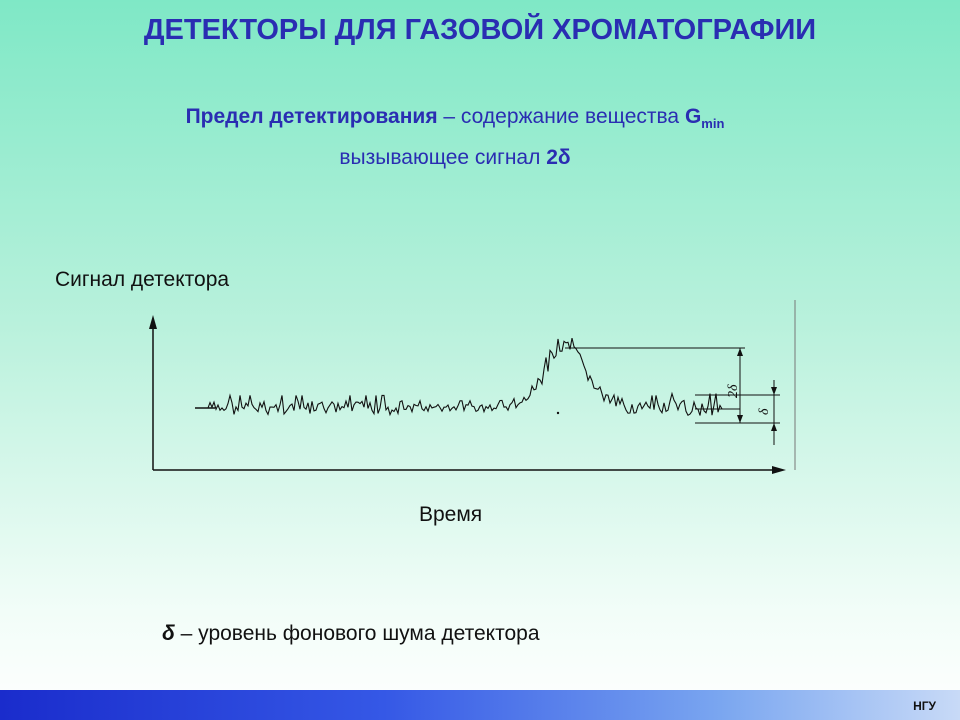 The height and width of the screenshot is (720, 960). I want to click on dim-delta-arrow-top, so click(774, 391).